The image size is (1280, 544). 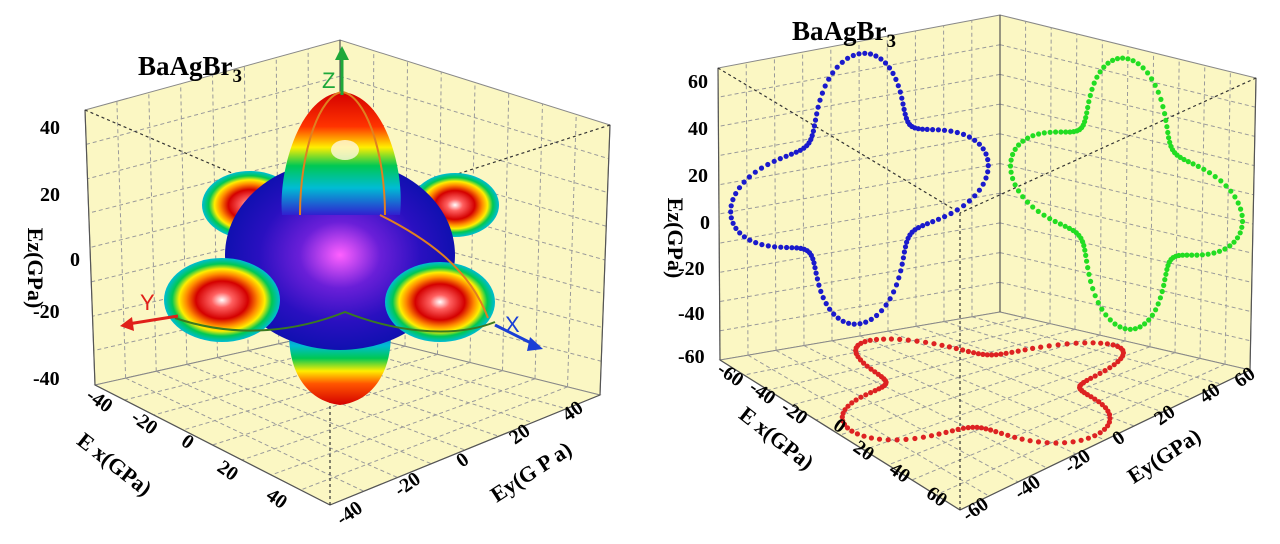 What do you see at coordinates (844, 34) in the screenshot?
I see `right-chart-title: BaAgBr3` at bounding box center [844, 34].